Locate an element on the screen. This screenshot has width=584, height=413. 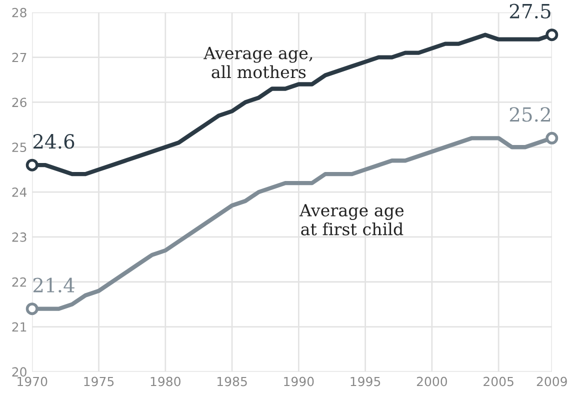
data-label: 25.2 is located at coordinates (530, 114).